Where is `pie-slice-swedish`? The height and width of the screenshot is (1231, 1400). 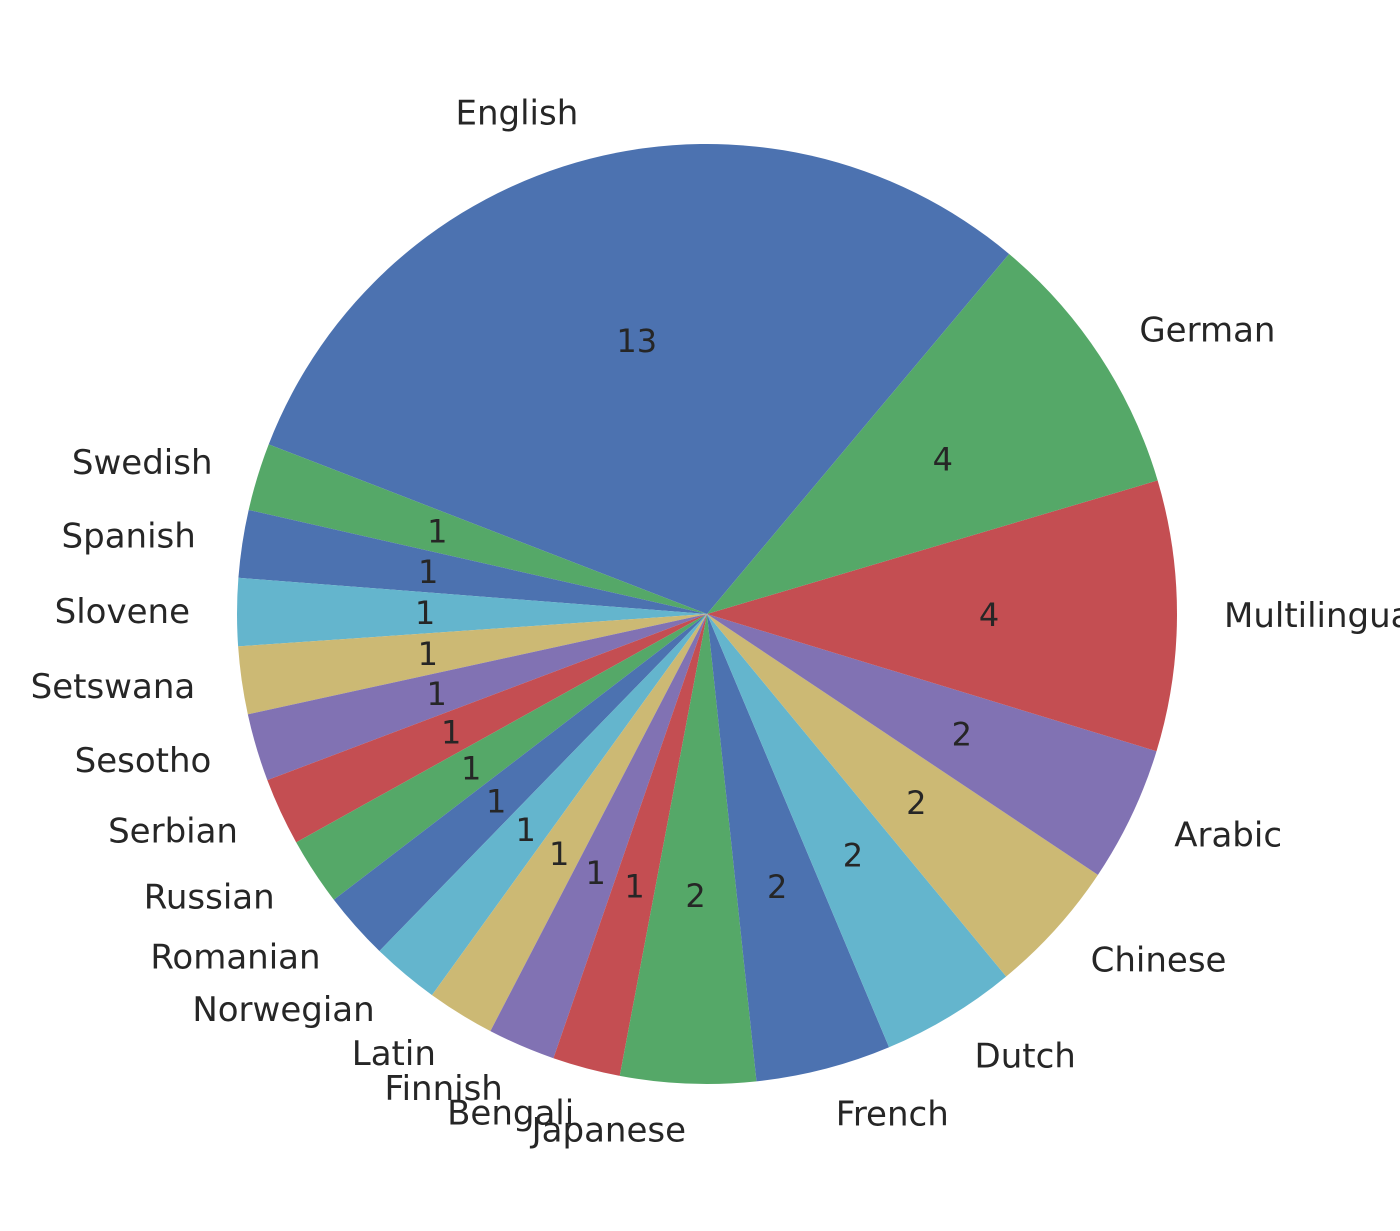 pie-slice-swedish is located at coordinates (477, 529).